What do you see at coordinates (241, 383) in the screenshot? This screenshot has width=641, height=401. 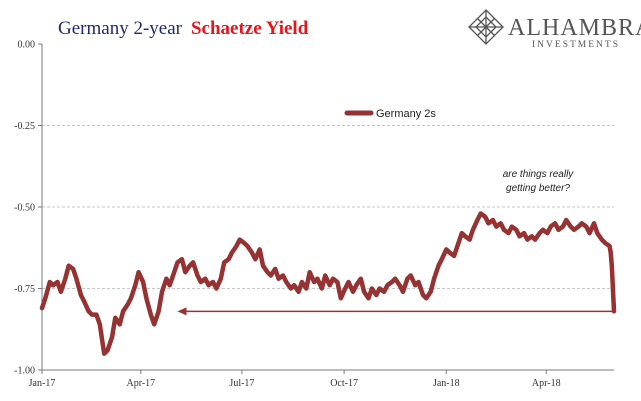 I see `x-tick-label: Jul-17` at bounding box center [241, 383].